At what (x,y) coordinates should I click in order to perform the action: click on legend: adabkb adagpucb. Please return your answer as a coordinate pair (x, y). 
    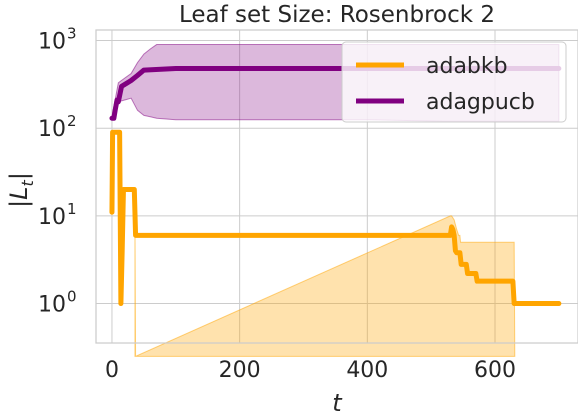
    Looking at the image, I should click on (454, 82).